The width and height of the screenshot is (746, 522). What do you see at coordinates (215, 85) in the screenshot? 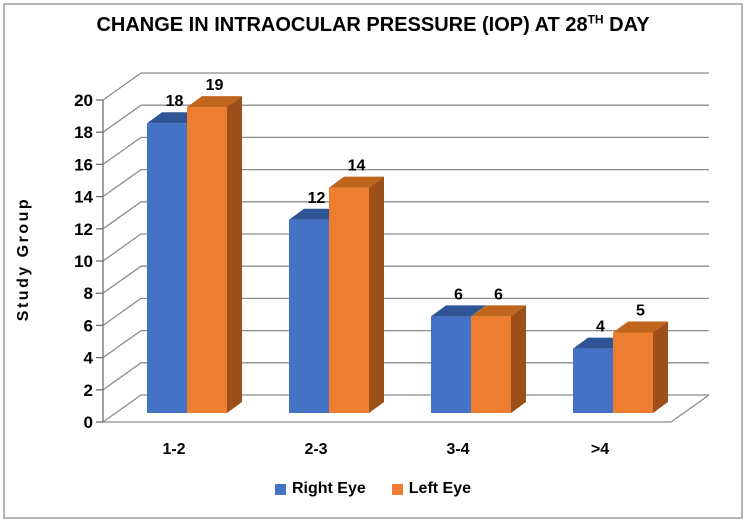
I see `data-label-1-2-1: 19` at bounding box center [215, 85].